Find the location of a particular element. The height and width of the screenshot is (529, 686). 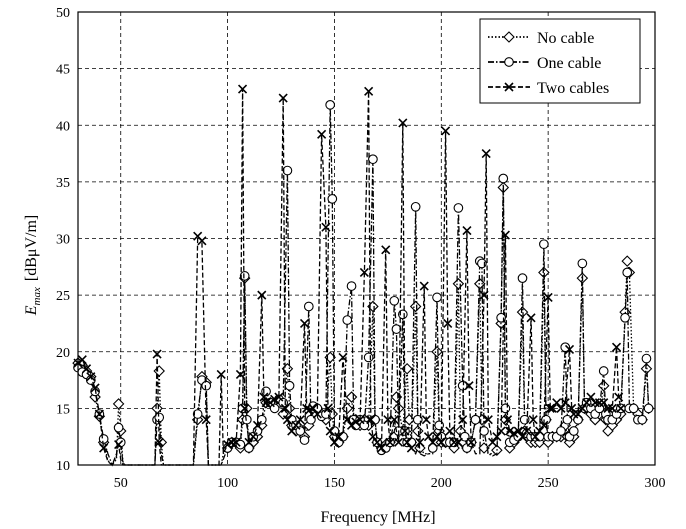

legend-label-two-cables: Two cables is located at coordinates (573, 88).